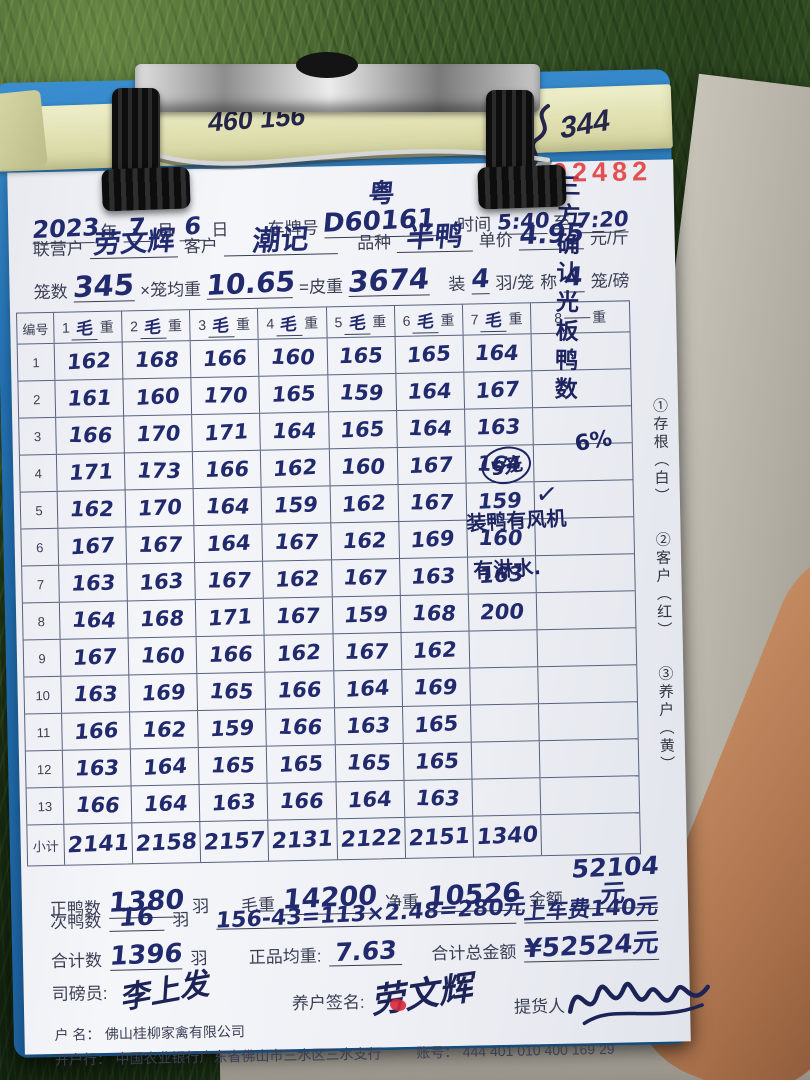  What do you see at coordinates (457, 285) in the screenshot?
I see `load-label: 装` at bounding box center [457, 285].